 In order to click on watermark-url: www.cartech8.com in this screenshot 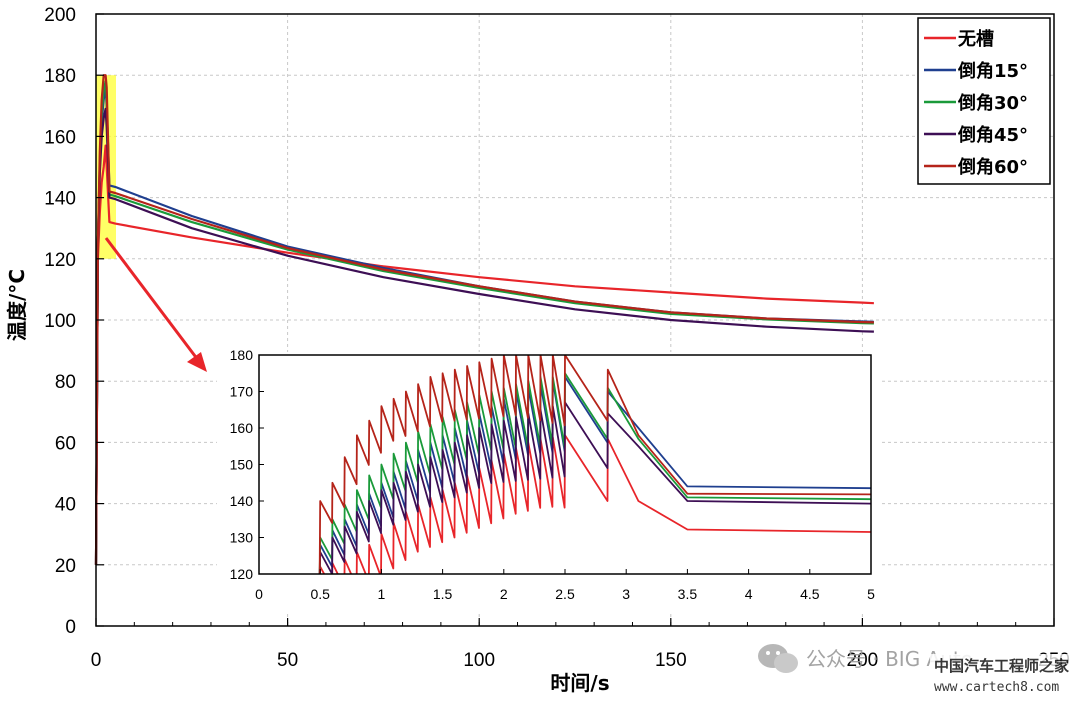, I will do `click(996, 687)`.